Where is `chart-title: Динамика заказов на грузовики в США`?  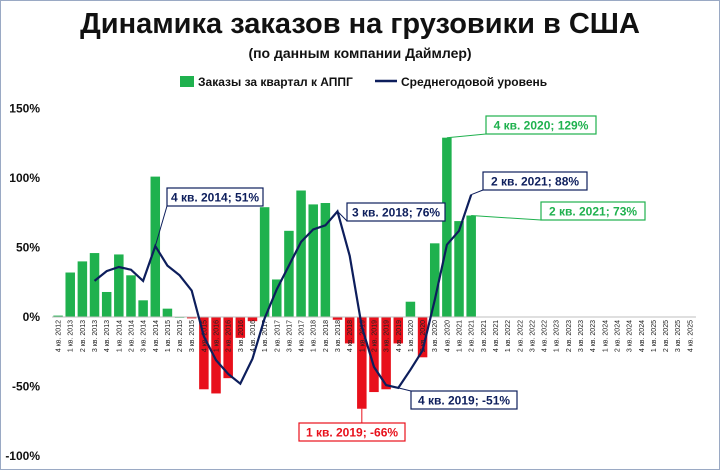
chart-title: Динамика заказов на грузовики в США is located at coordinates (360, 24).